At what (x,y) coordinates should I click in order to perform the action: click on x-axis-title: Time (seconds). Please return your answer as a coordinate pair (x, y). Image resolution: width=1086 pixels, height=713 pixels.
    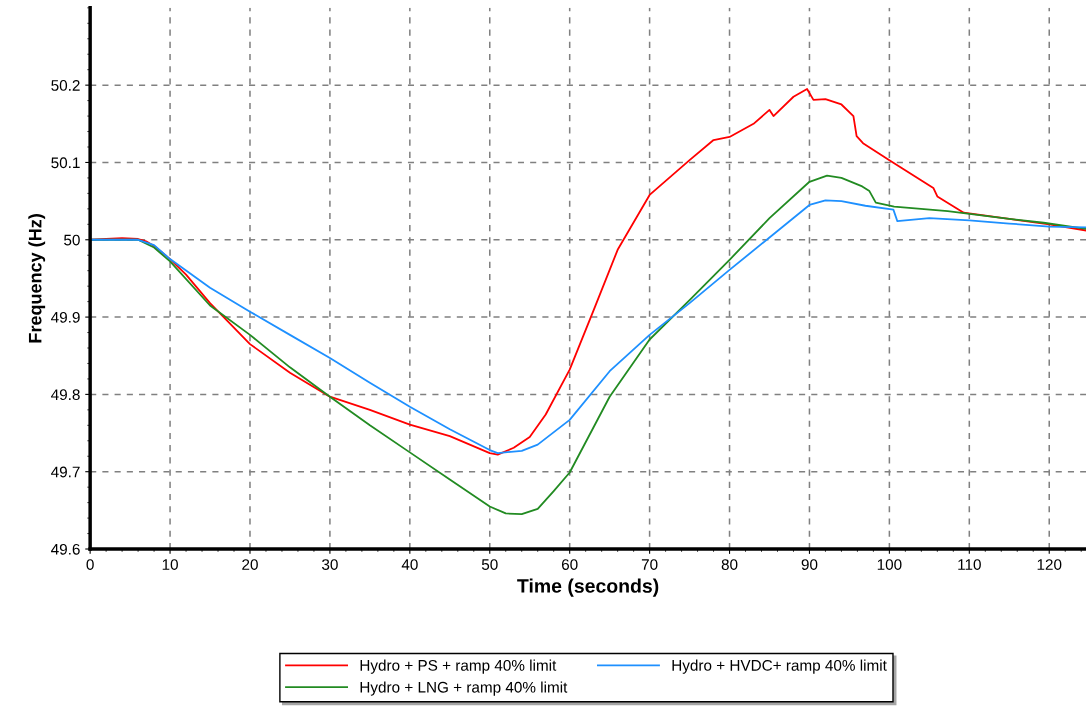
    Looking at the image, I should click on (588, 587).